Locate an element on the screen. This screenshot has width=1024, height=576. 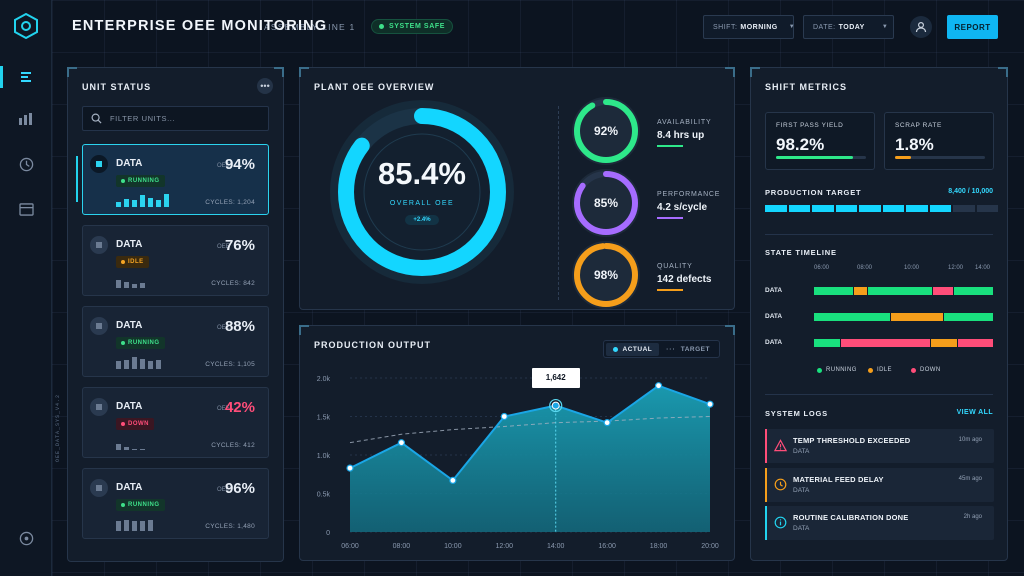
legend-actual-toggle: ACTUAL is located at coordinates (632, 349).